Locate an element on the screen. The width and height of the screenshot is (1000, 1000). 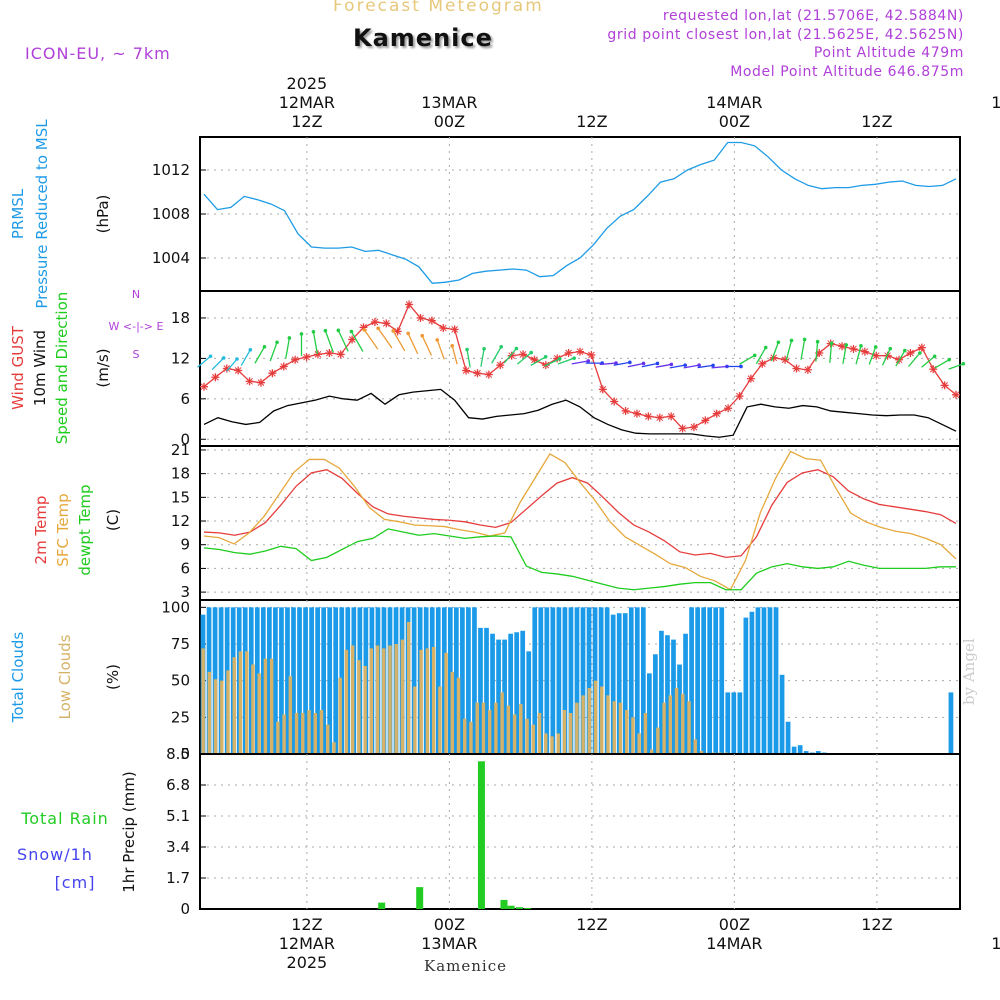
panel-precip: 0 1.7 3.4 5.1 6.8 8.5 is located at coordinates (563, 831).